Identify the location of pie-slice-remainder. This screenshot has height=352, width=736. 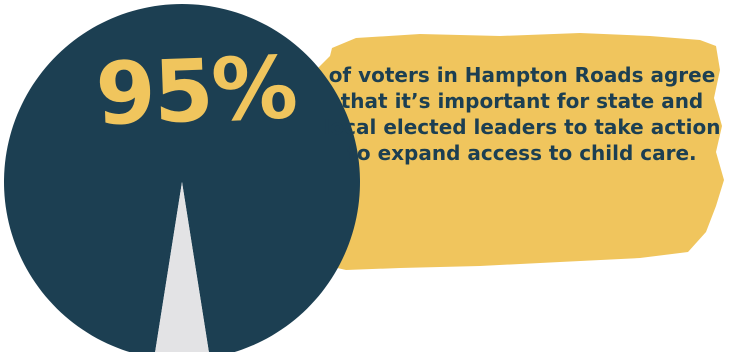
(182, 267).